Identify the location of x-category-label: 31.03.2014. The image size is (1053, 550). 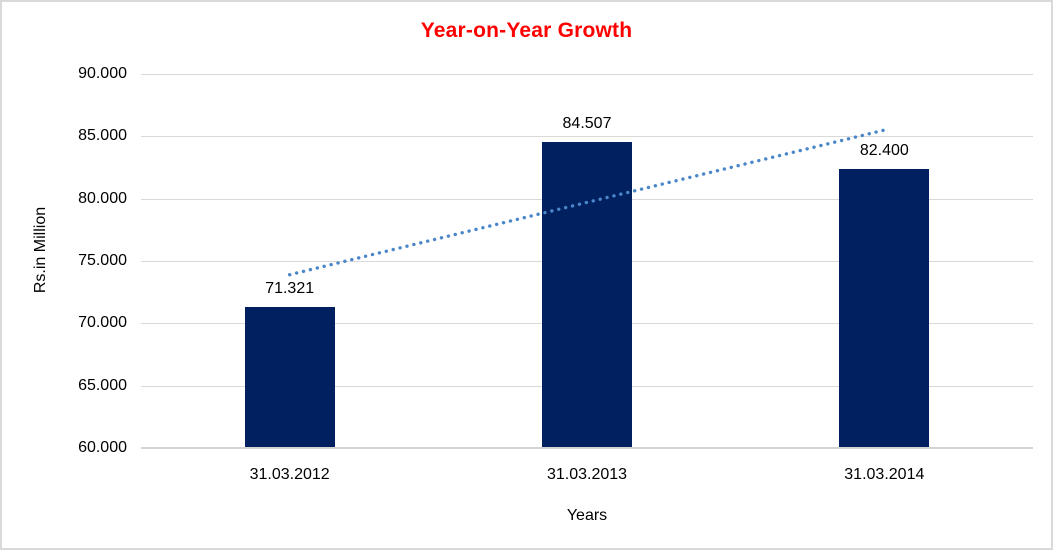
(884, 474).